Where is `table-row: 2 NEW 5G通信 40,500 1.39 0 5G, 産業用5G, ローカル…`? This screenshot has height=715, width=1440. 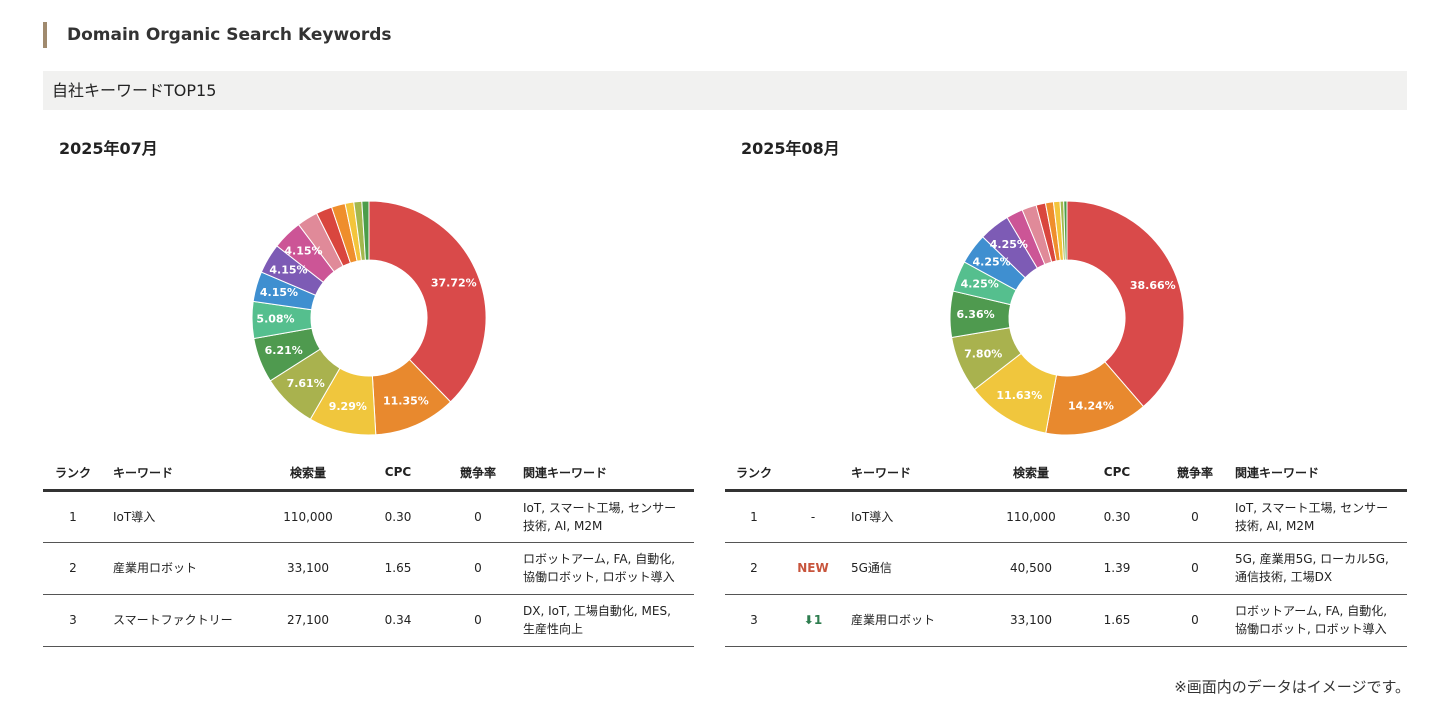 table-row: 2 NEW 5G通信 40,500 1.39 0 5G, 産業用5G, ローカル… is located at coordinates (1066, 568).